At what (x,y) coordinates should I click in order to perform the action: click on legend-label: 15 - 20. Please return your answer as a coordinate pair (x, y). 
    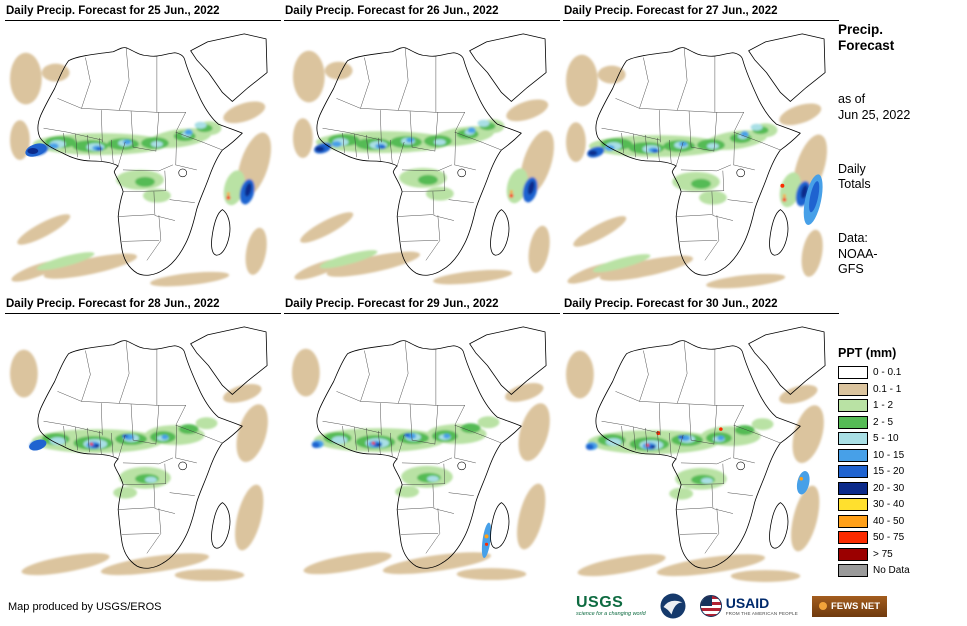
    Looking at the image, I should click on (889, 471).